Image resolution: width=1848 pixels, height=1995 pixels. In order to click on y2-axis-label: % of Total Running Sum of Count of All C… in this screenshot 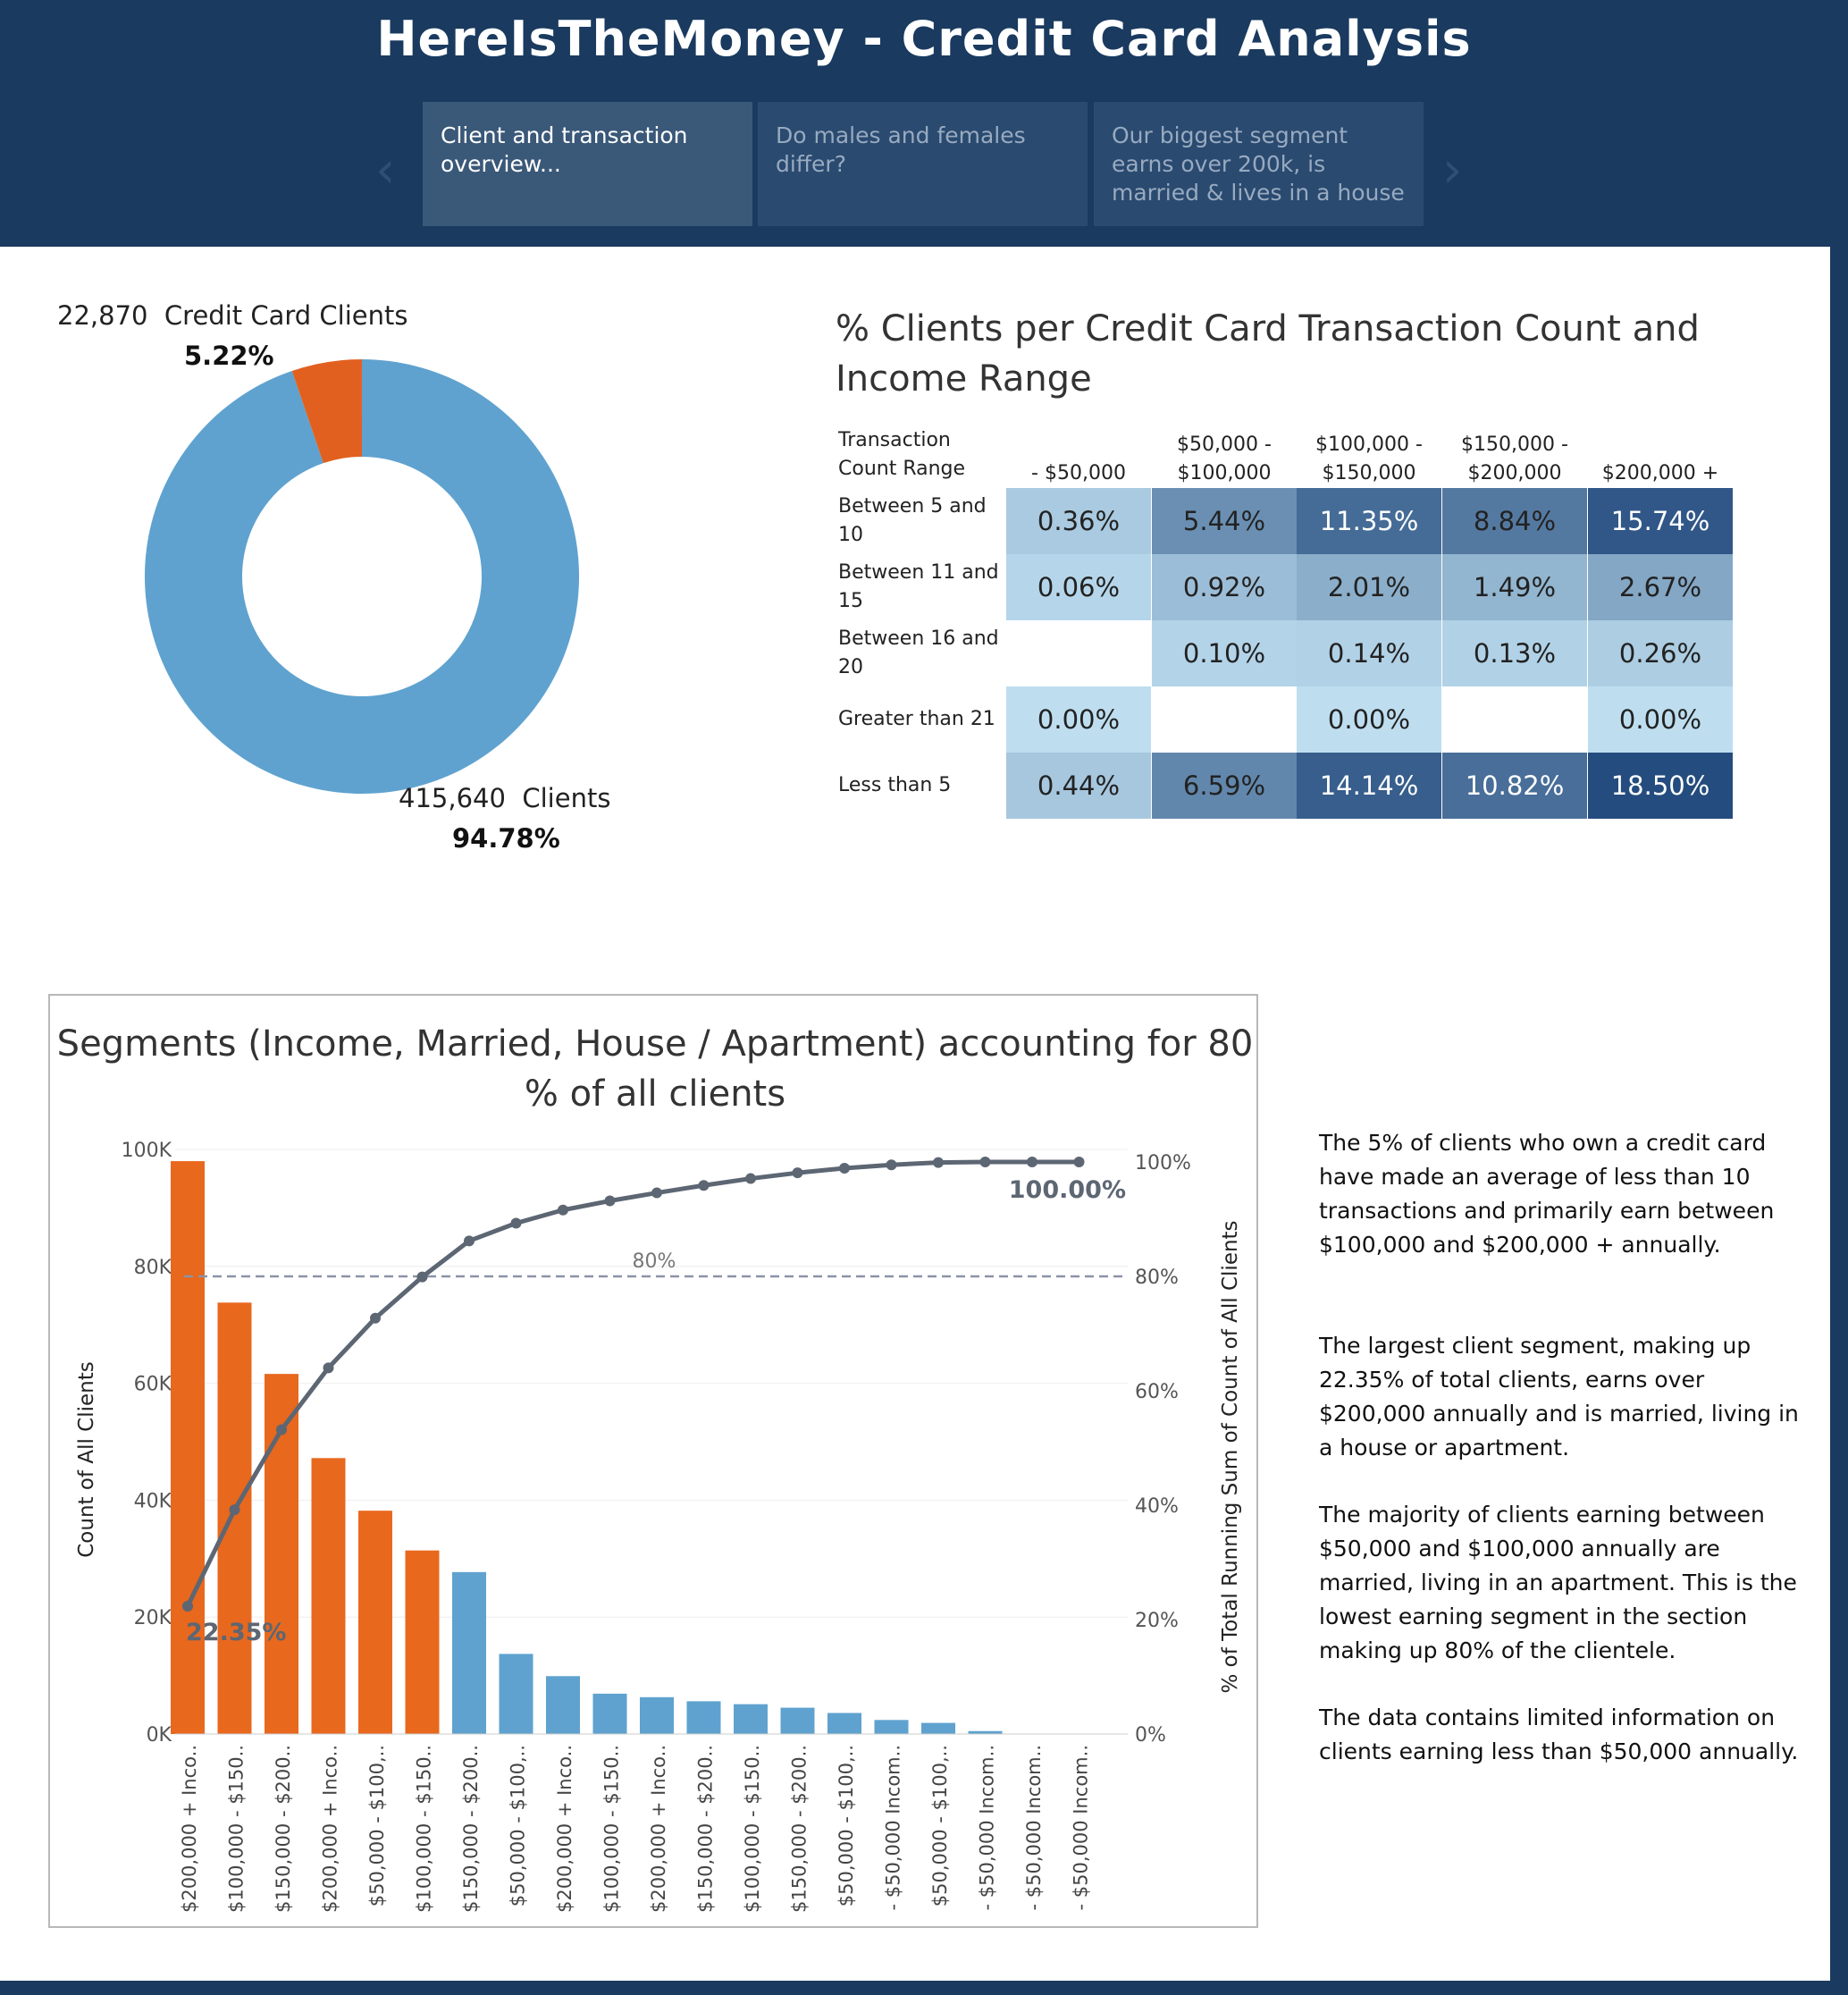, I will do `click(1230, 1456)`.